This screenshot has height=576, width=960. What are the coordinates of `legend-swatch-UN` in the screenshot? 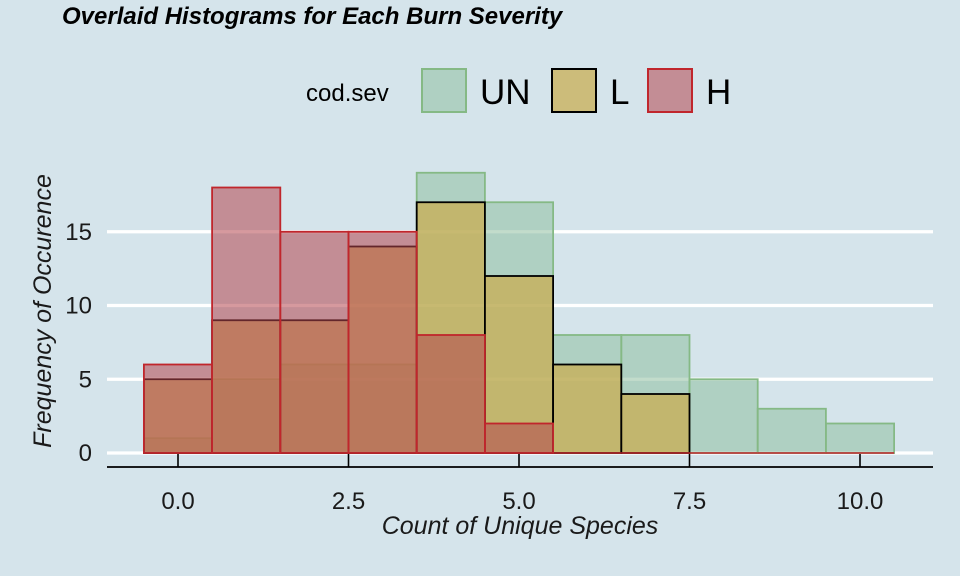 It's located at (444, 90).